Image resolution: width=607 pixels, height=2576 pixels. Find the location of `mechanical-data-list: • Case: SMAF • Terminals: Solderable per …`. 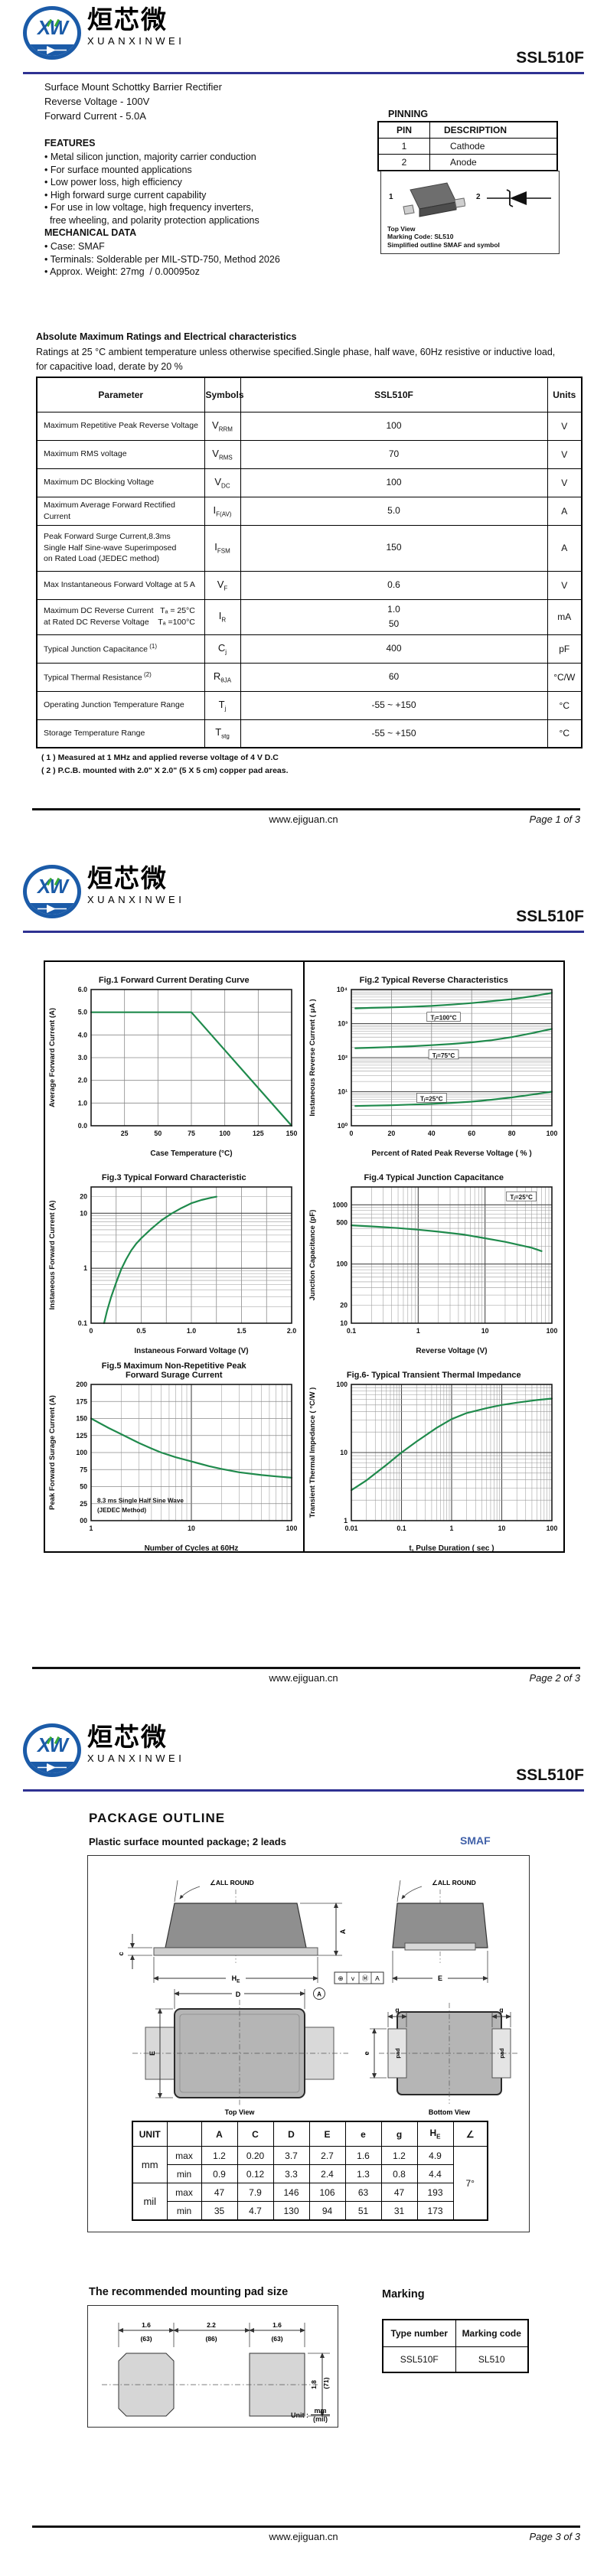

mechanical-data-list: • Case: SMAF • Terminals: Solderable per … is located at coordinates (162, 259).